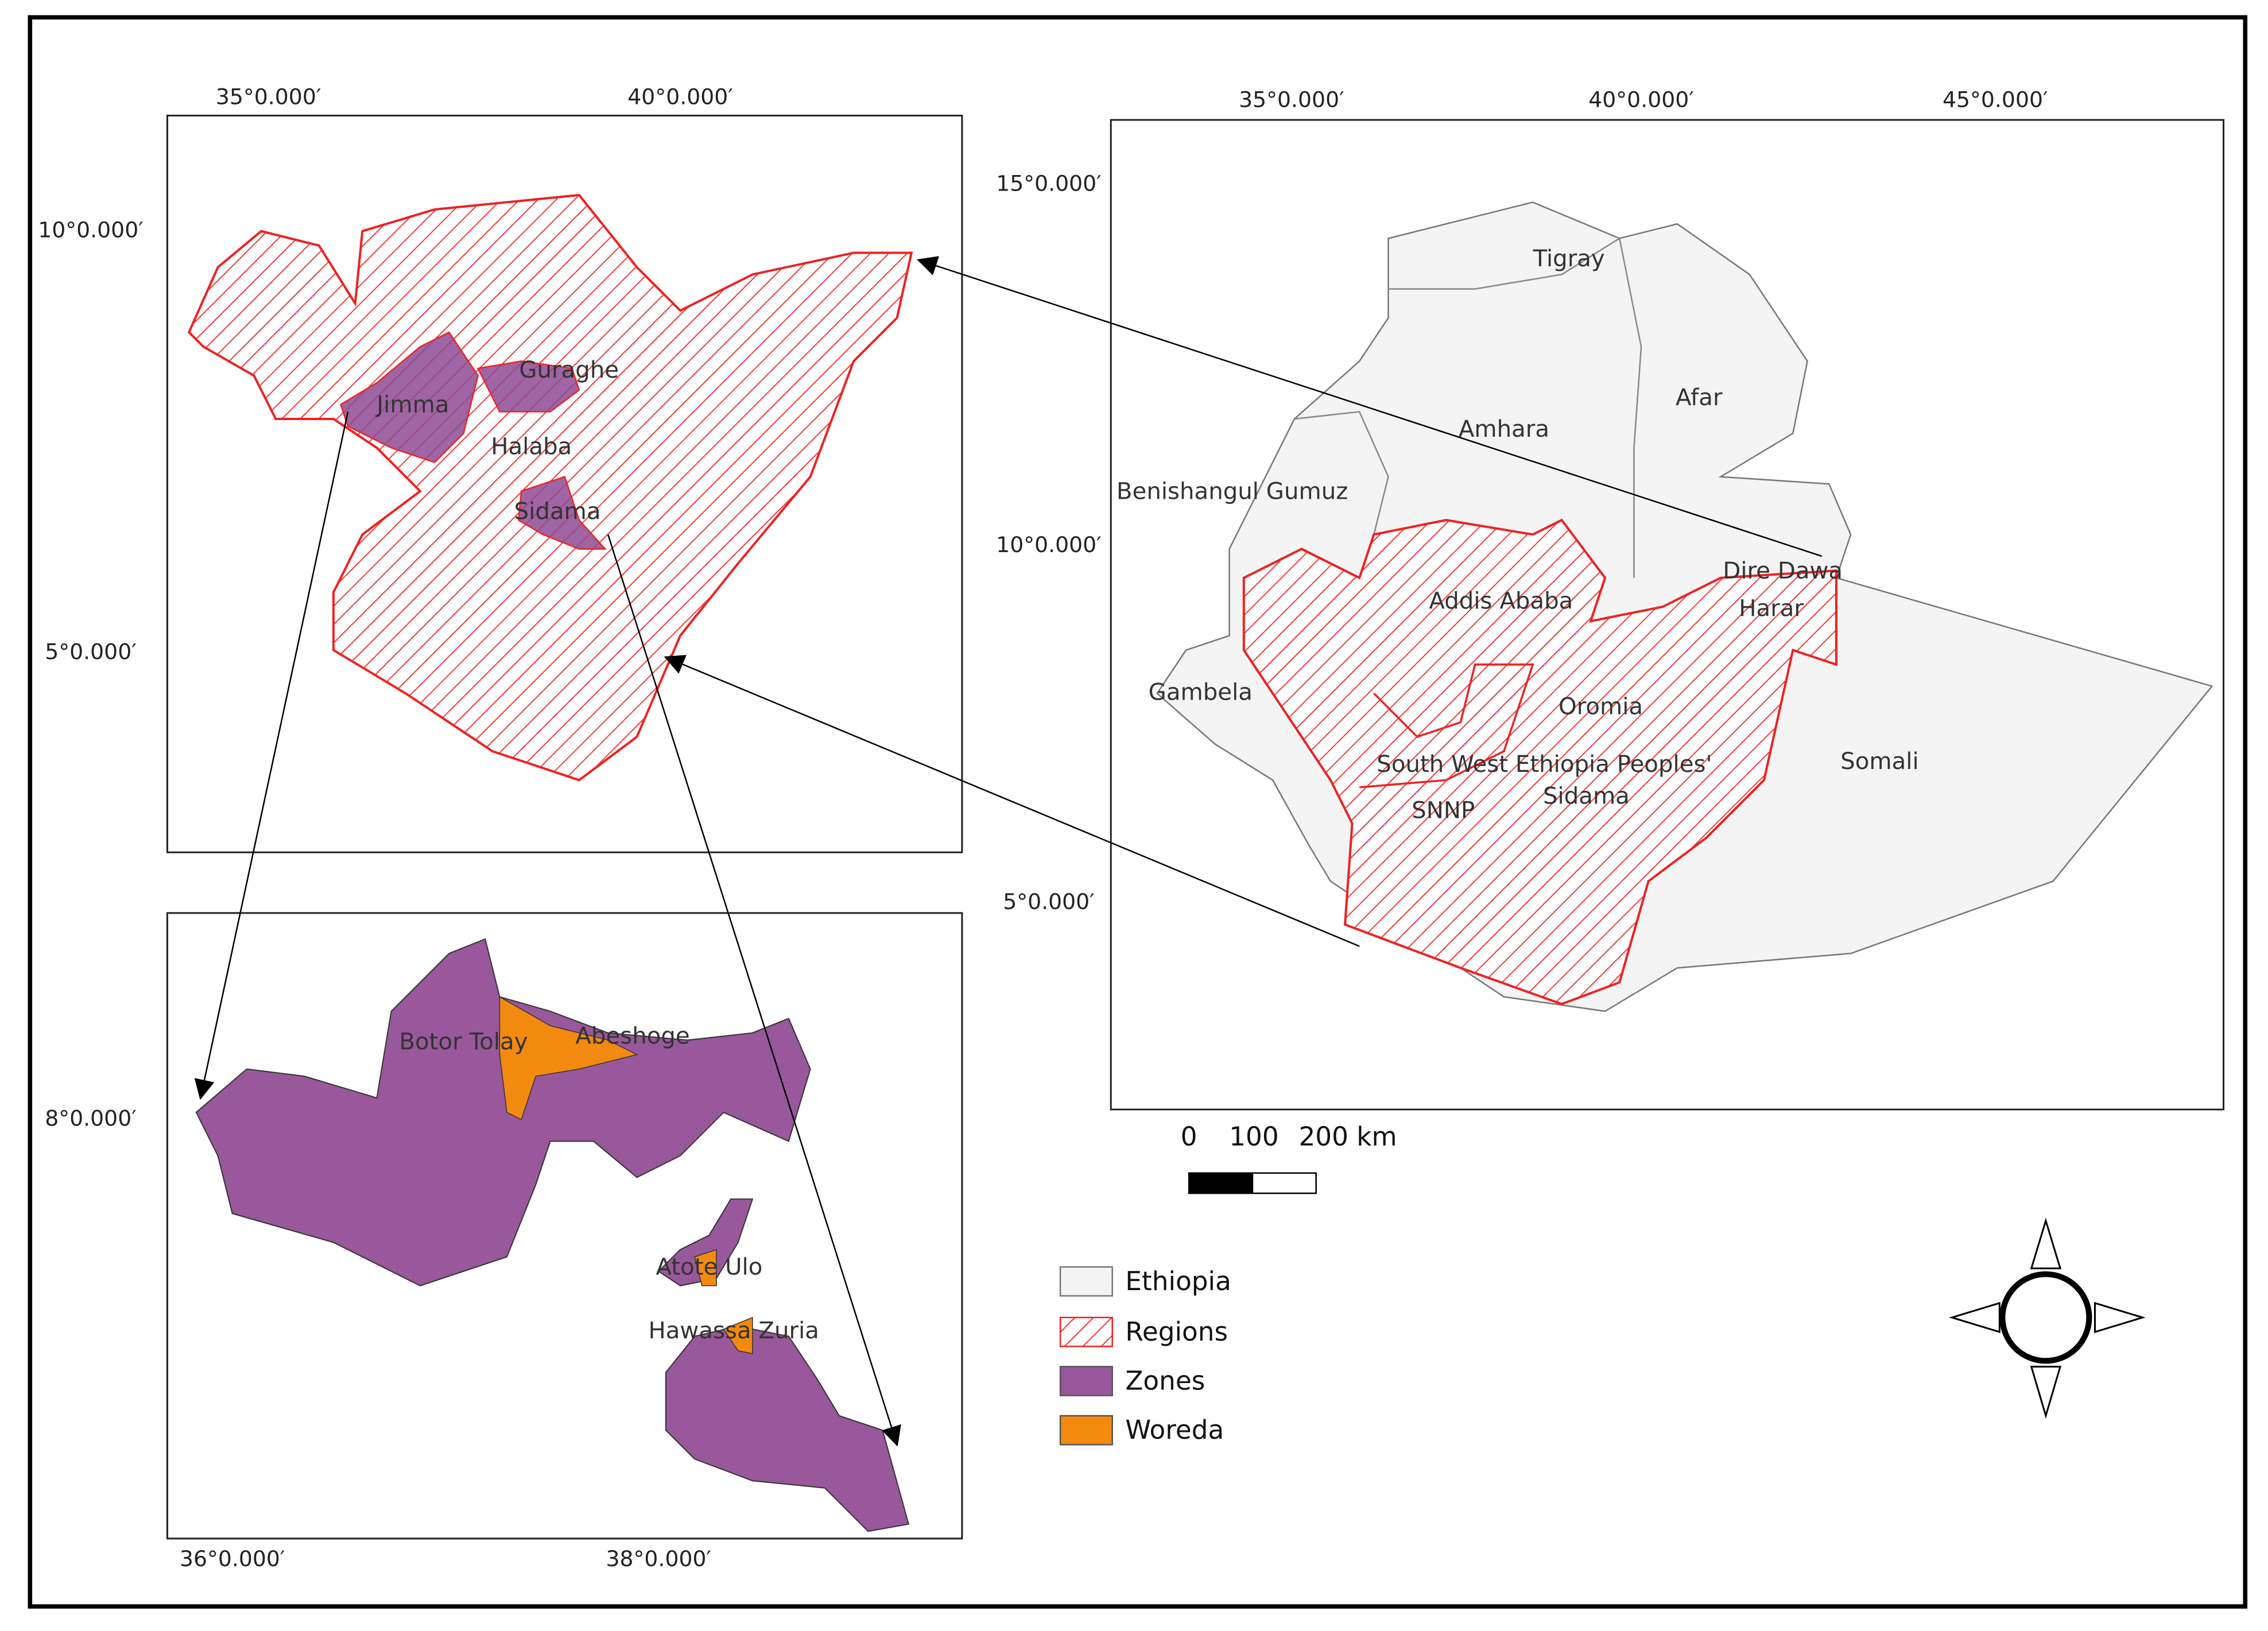 The width and height of the screenshot is (2268, 1631). What do you see at coordinates (1232, 491) in the screenshot?
I see `place-label: Benishangul Gumuz` at bounding box center [1232, 491].